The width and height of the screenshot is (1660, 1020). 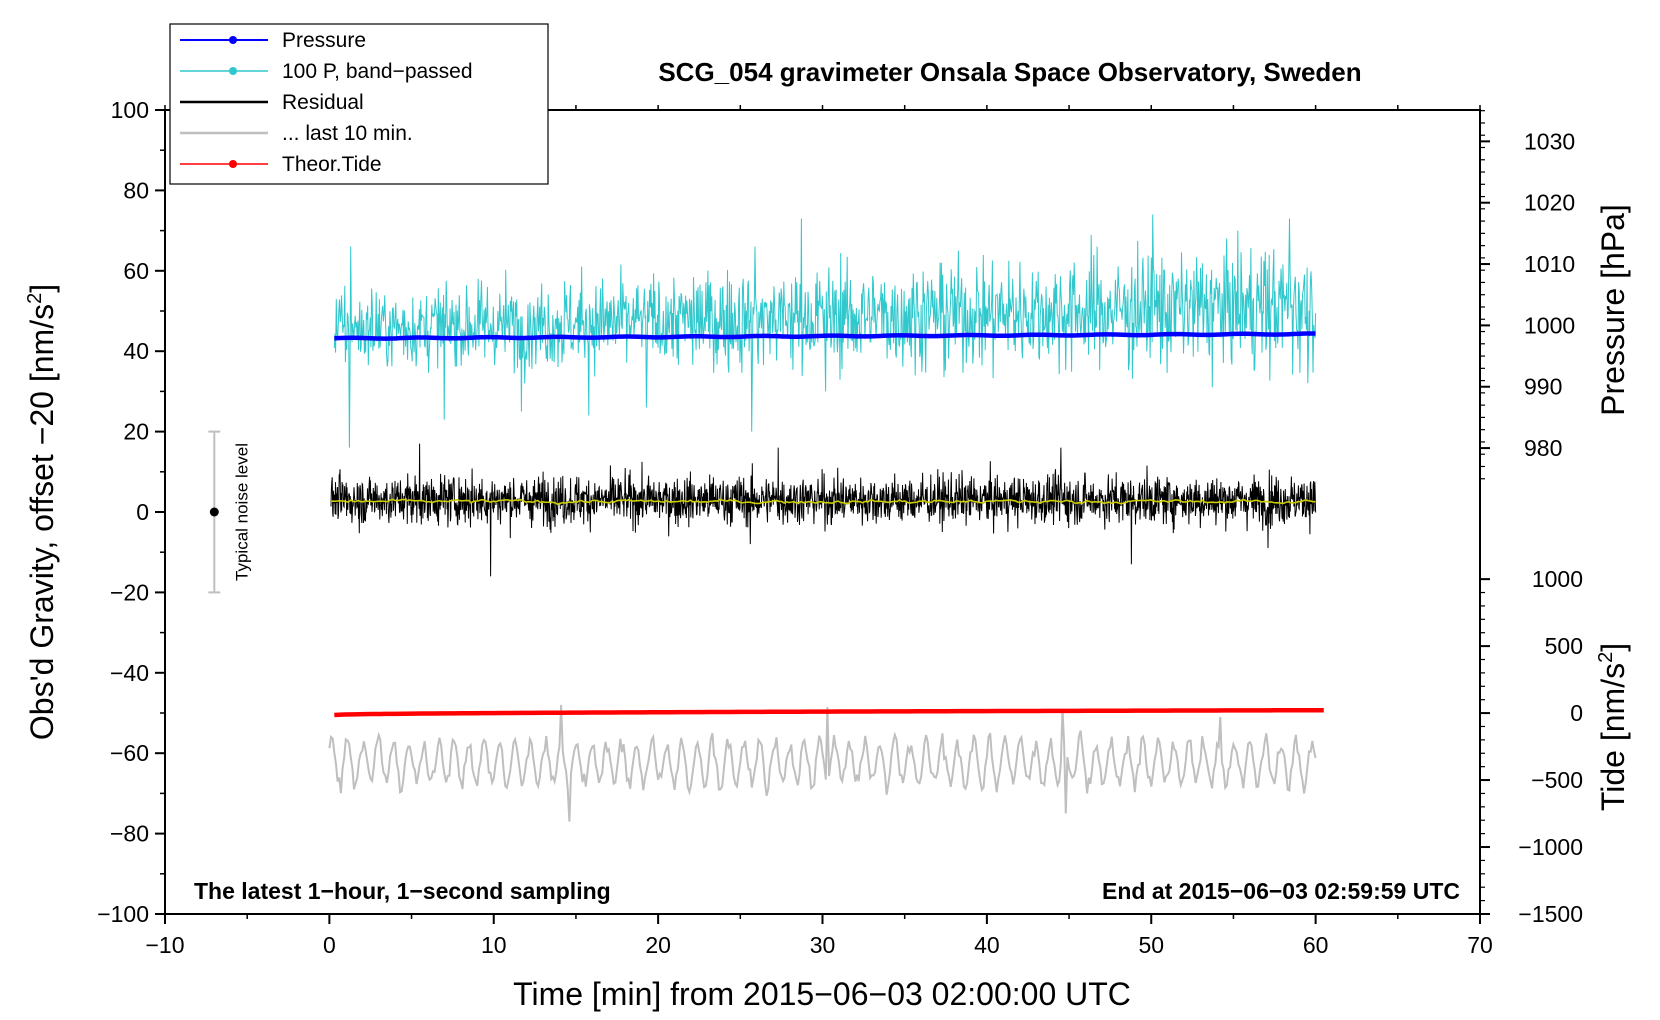 I want to click on legend-label: ... last 10 min., so click(x=347, y=133).